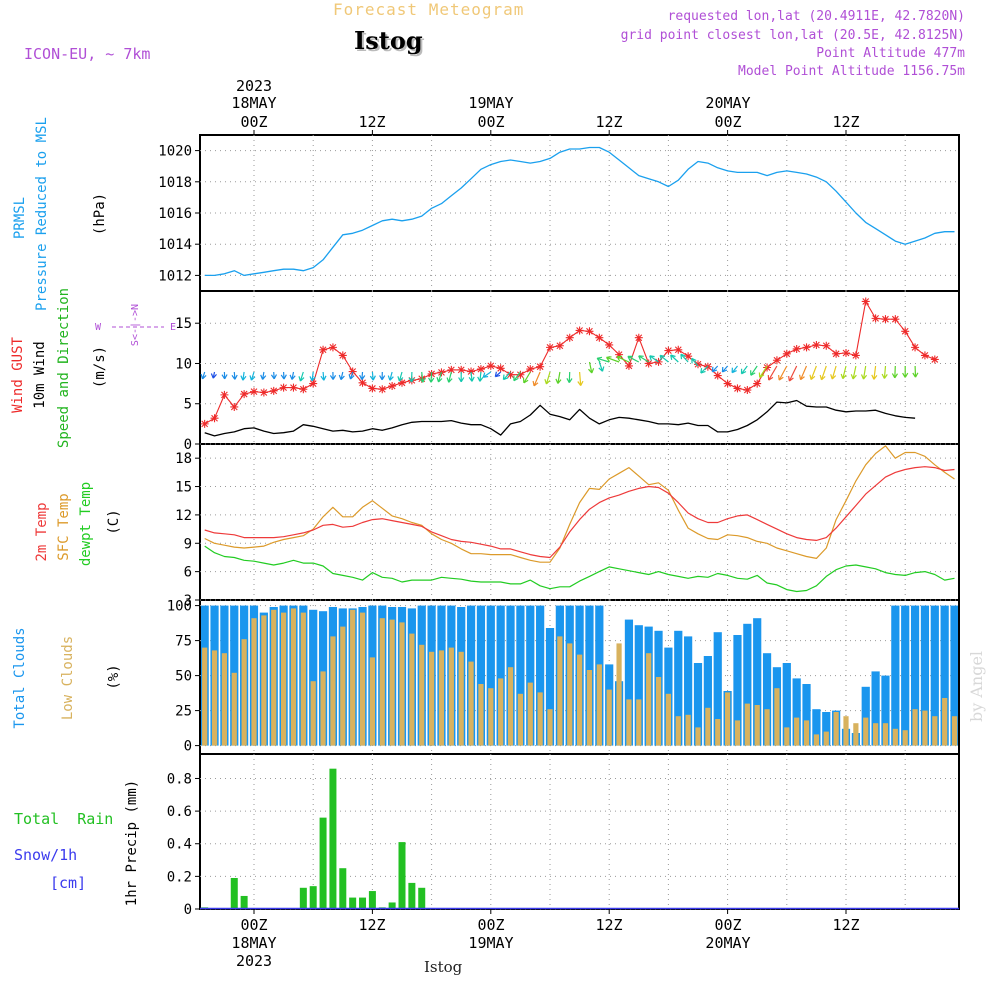  What do you see at coordinates (253, 943) in the screenshot?
I see `bottom-day-label-1: 18MAY` at bounding box center [253, 943].